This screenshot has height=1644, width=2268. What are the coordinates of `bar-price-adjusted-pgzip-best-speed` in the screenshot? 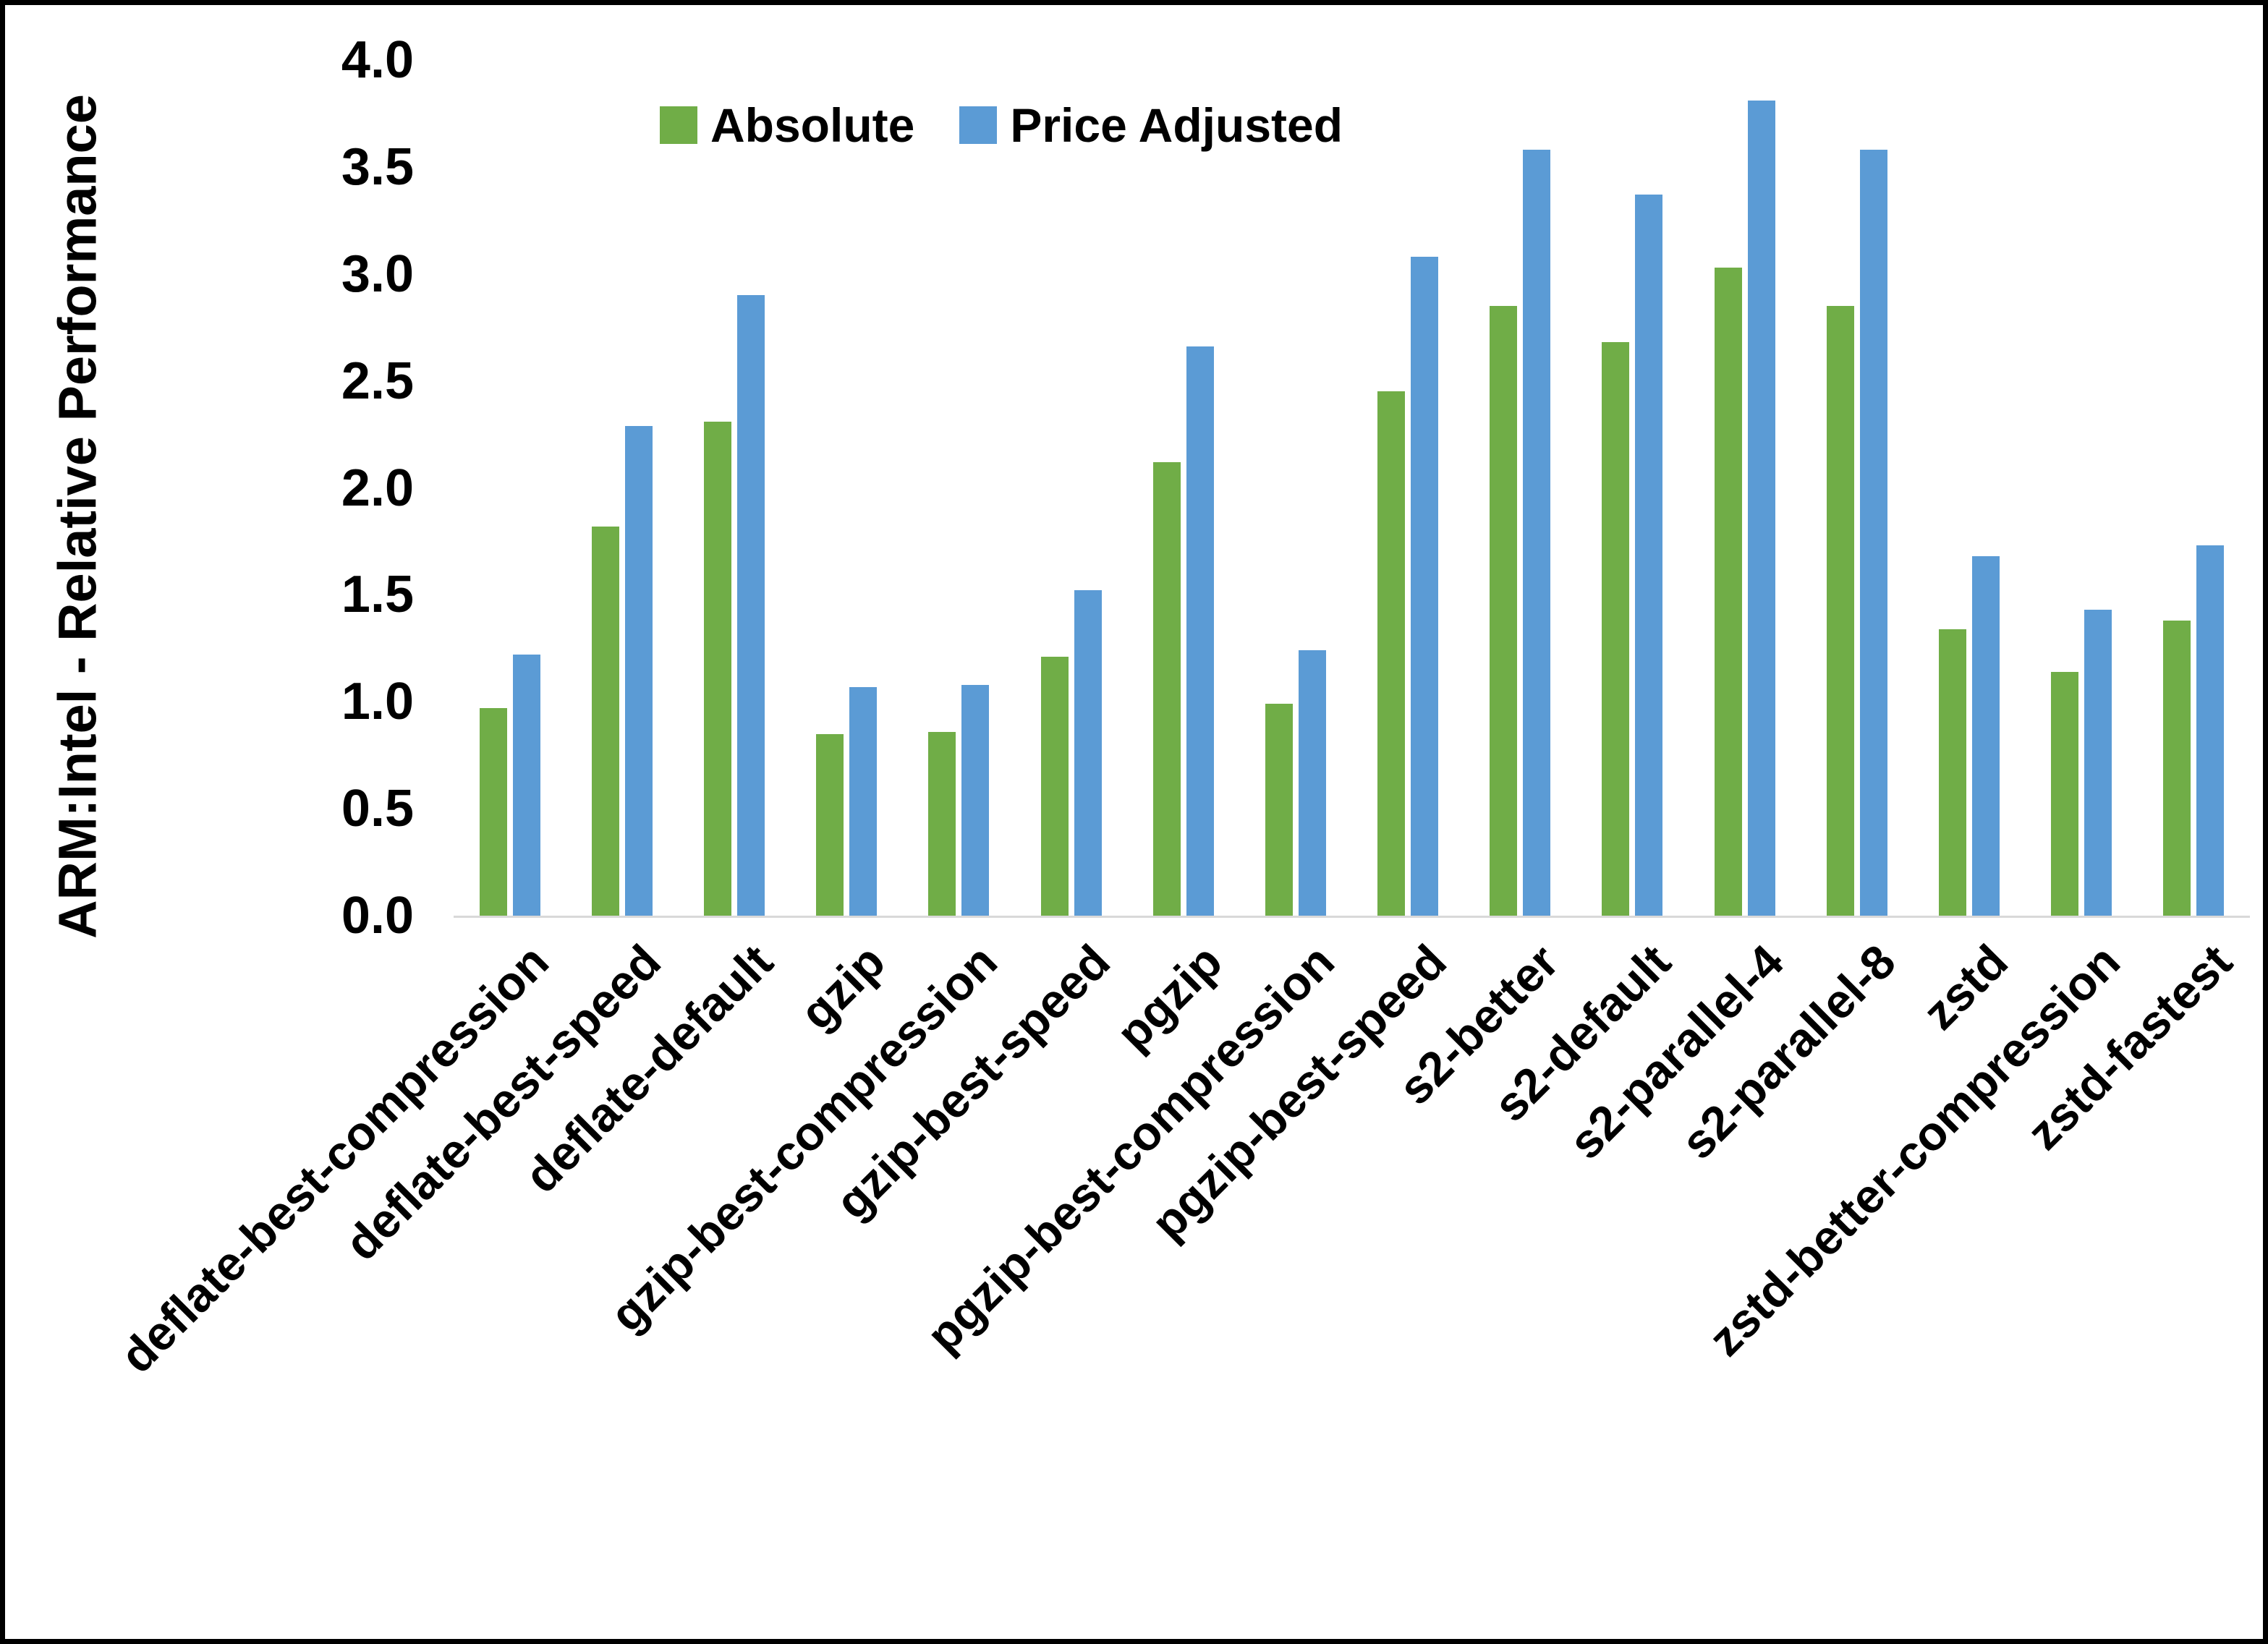 It's located at (1425, 586).